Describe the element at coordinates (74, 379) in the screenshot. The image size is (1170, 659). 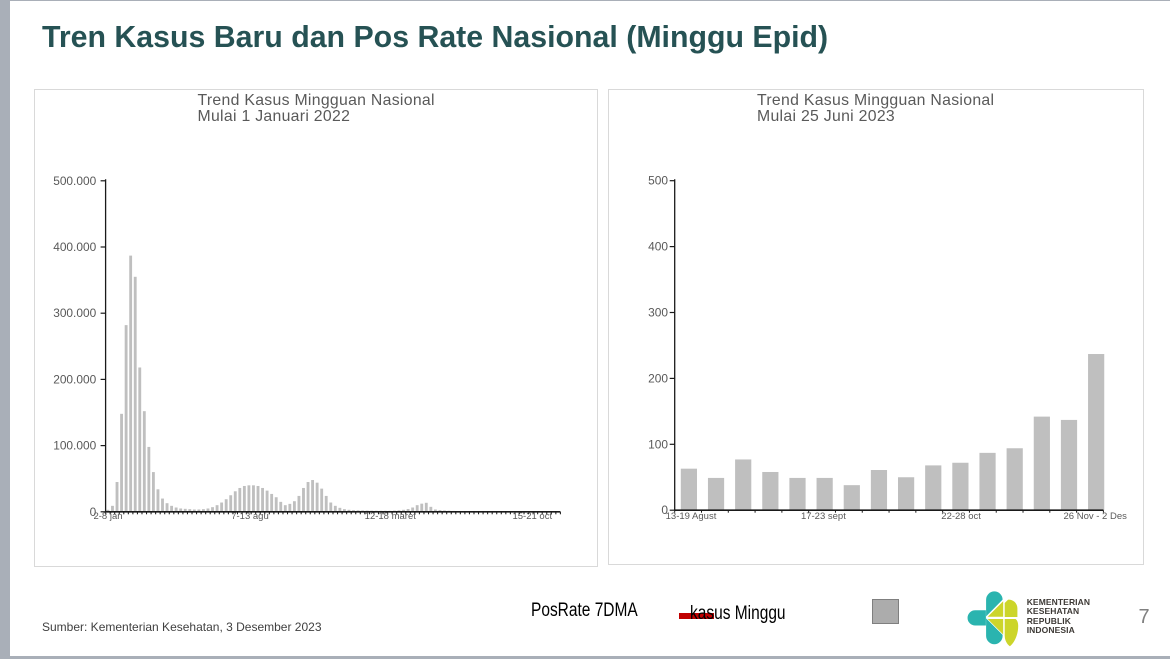
I see `svg-text: 200.000` at that location.